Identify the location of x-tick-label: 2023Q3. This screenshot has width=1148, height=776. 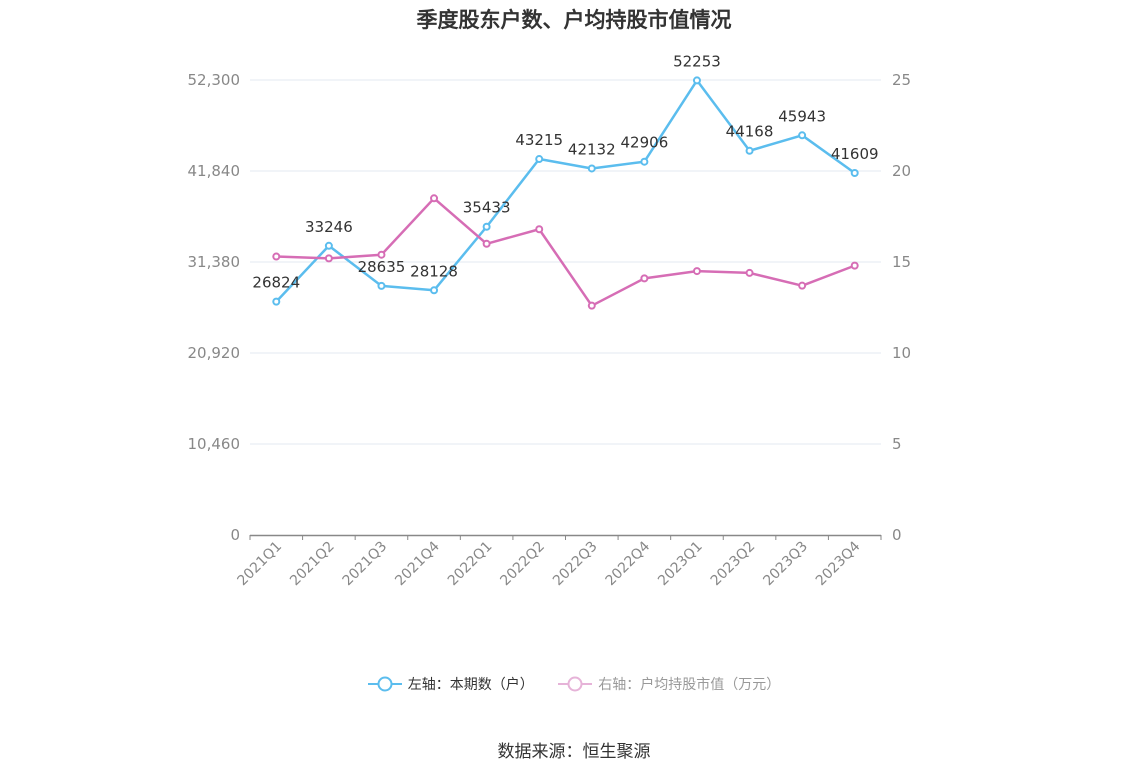
(785, 564).